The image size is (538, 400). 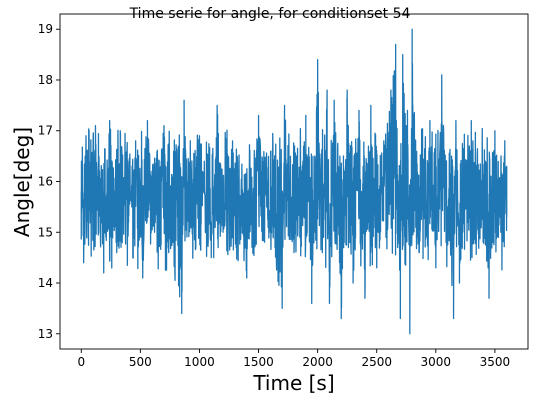 What do you see at coordinates (45, 232) in the screenshot?
I see `y-tick-label: 15` at bounding box center [45, 232].